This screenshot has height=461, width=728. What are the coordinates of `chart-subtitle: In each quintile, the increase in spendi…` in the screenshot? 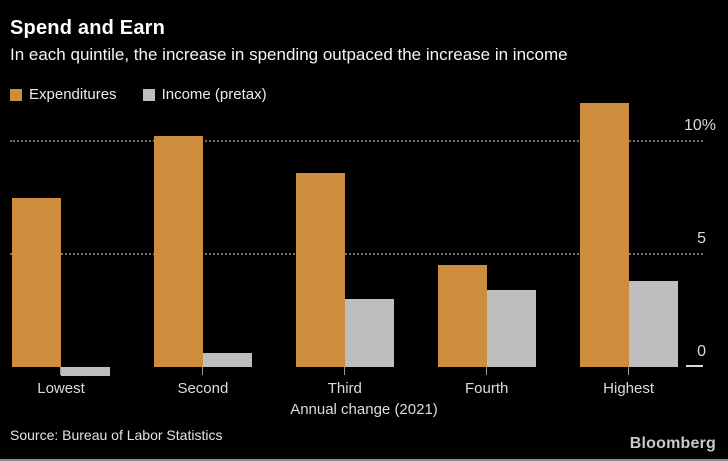 It's located at (289, 54).